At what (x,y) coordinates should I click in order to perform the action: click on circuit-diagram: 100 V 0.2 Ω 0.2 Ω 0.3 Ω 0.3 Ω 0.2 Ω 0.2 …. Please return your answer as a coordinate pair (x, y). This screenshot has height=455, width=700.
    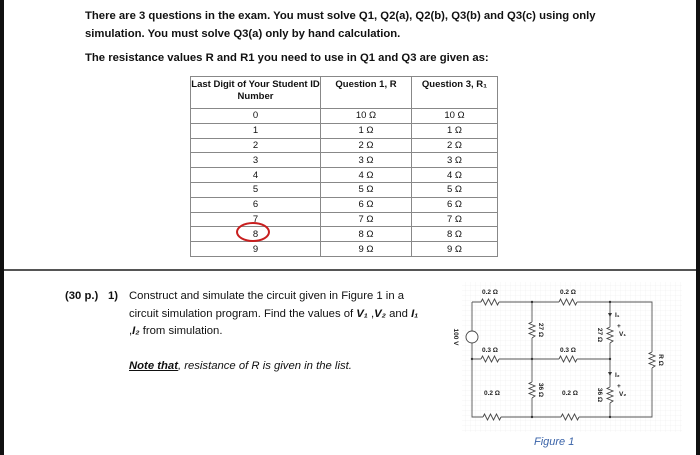
    Looking at the image, I should click on (567, 357).